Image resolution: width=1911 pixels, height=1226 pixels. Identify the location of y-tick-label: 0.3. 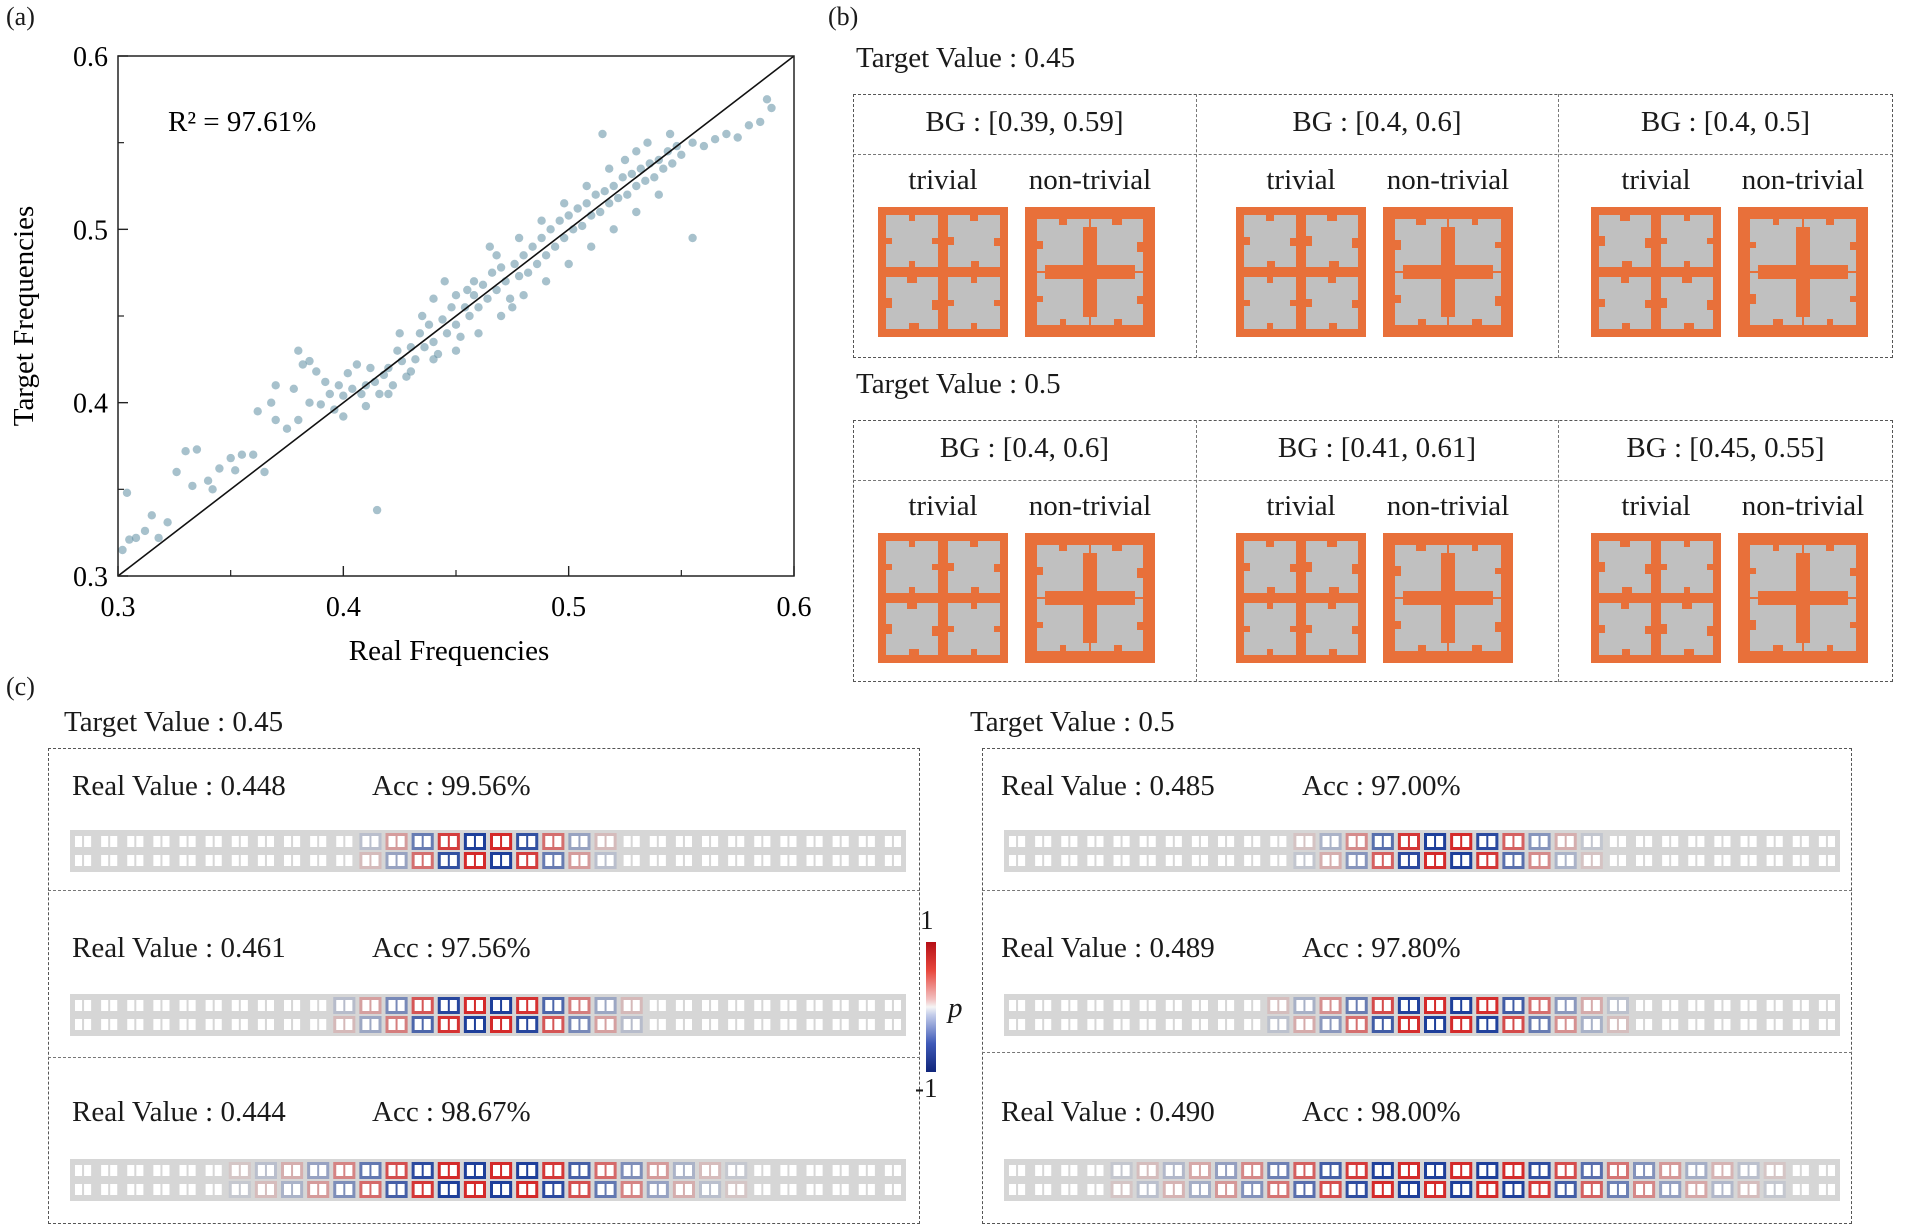
(90, 577).